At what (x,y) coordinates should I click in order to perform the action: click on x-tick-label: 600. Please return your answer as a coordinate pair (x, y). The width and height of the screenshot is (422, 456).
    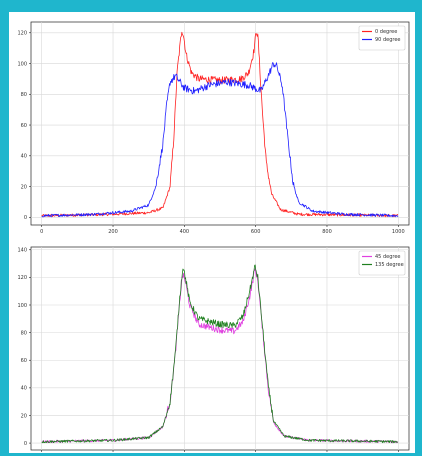
    Looking at the image, I should click on (256, 232).